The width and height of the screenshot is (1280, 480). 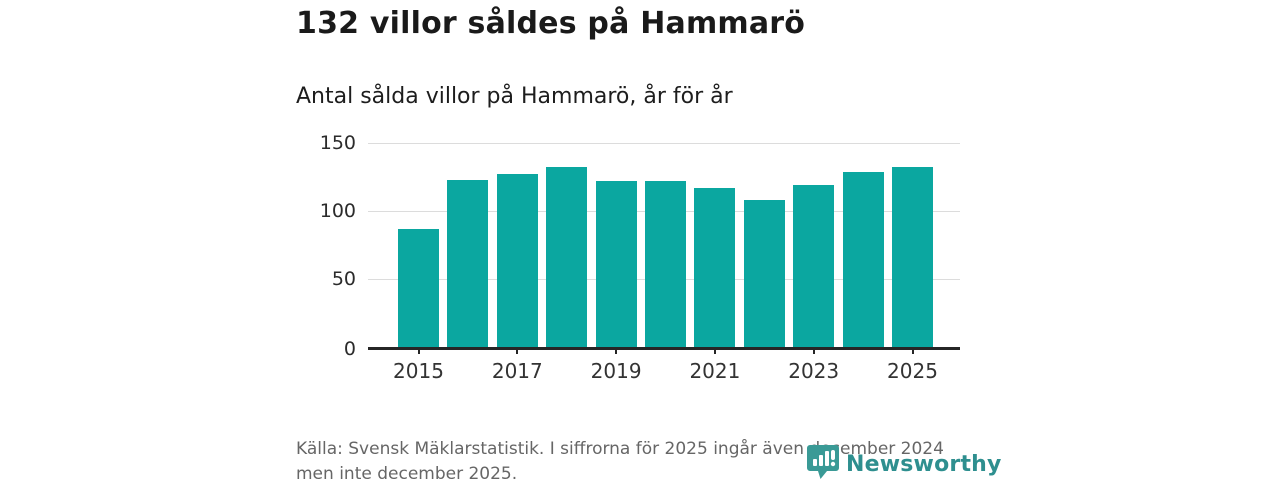 I want to click on x-tick-2017, so click(x=517, y=350).